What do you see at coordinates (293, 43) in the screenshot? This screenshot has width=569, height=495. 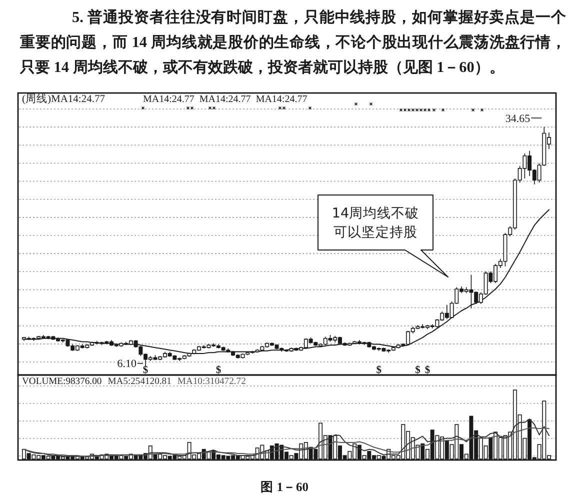 I see `text: 5. 普通投资者往往没有时间盯盘，只能中线持股，如何掌握好卖点是一个重要的问题，而 14 周均线就是股价的生命线，不论个股出现什么震荡洗盘行情，只要 14 周均线不破，或不有效跌破，投资者就可以持股（见图 1－60）。` at bounding box center [293, 43].